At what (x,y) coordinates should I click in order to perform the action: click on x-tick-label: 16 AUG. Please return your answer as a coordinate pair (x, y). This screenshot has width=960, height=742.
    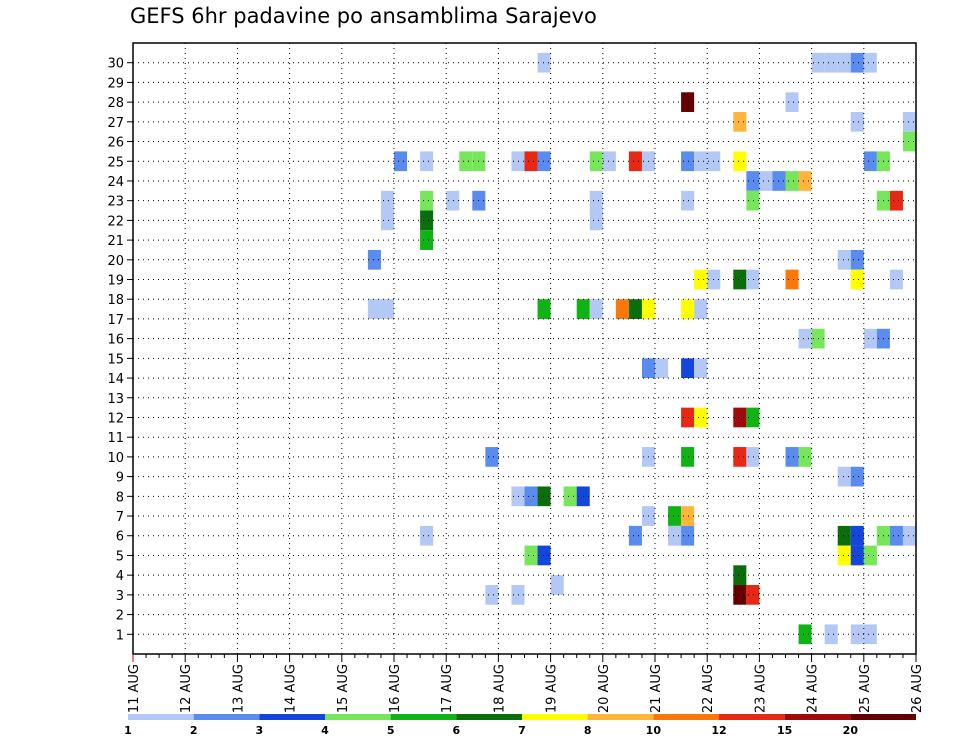
    Looking at the image, I should click on (395, 688).